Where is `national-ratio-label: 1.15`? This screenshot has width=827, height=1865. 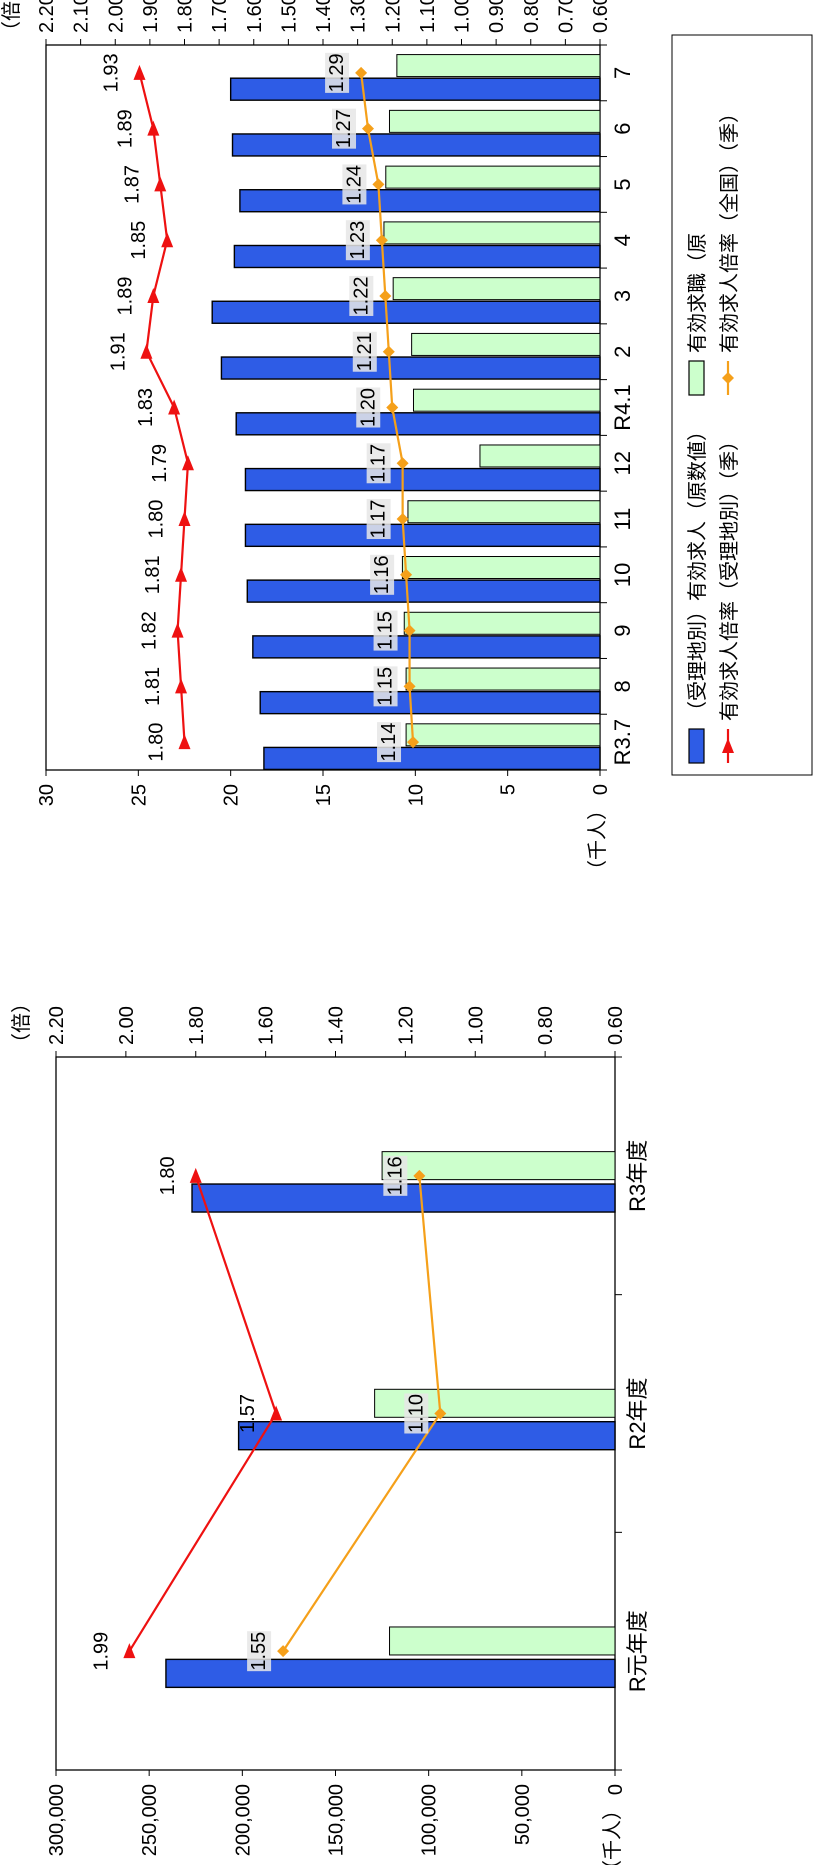
national-ratio-label: 1.15 is located at coordinates (386, 630).